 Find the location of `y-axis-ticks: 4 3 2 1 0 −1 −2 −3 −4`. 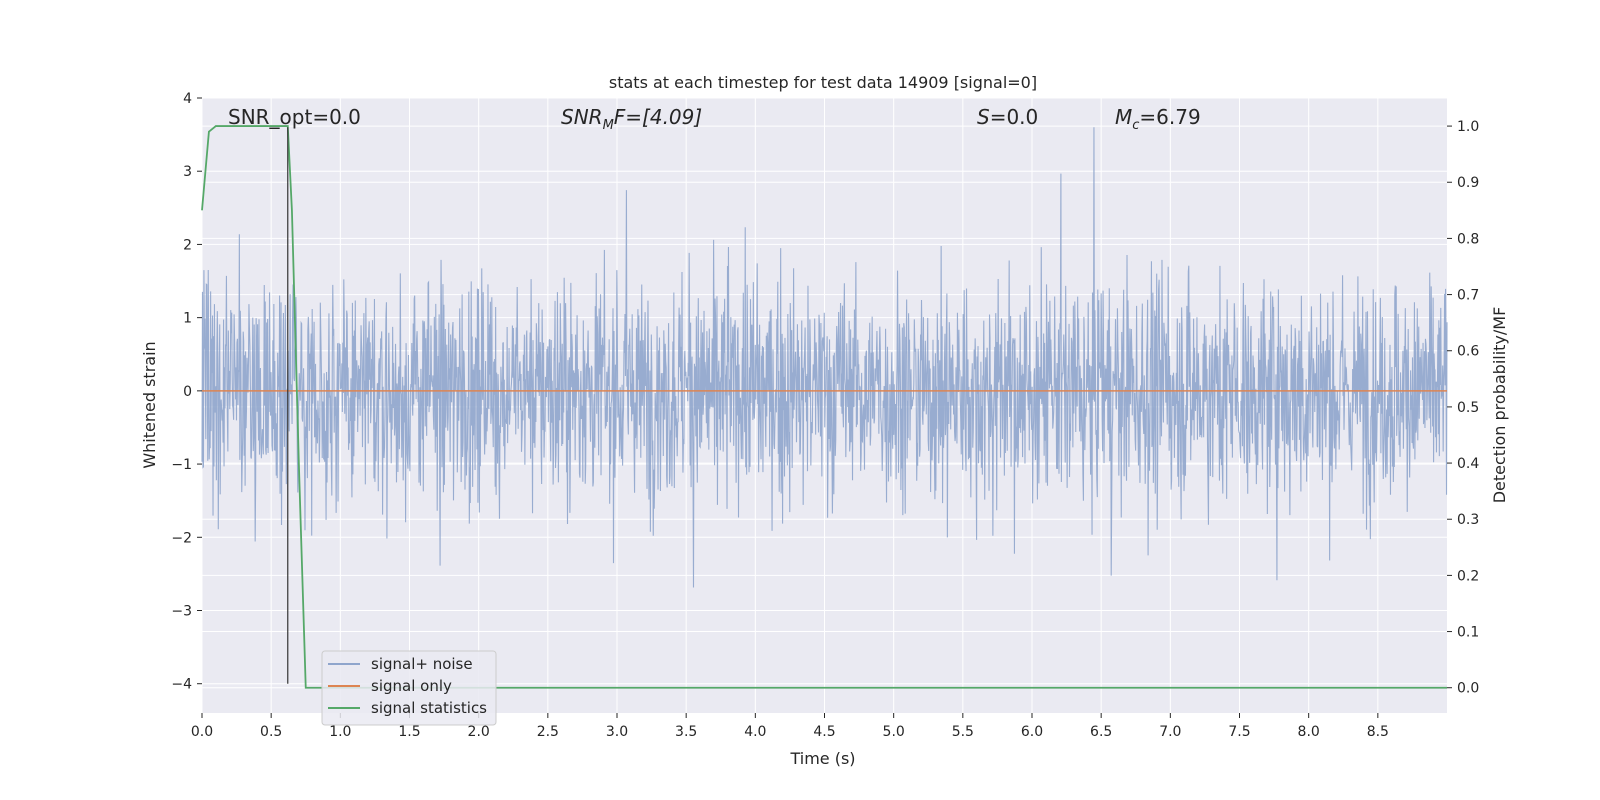

y-axis-ticks: 4 3 2 1 0 −1 −2 −3 −4 is located at coordinates (186, 392).